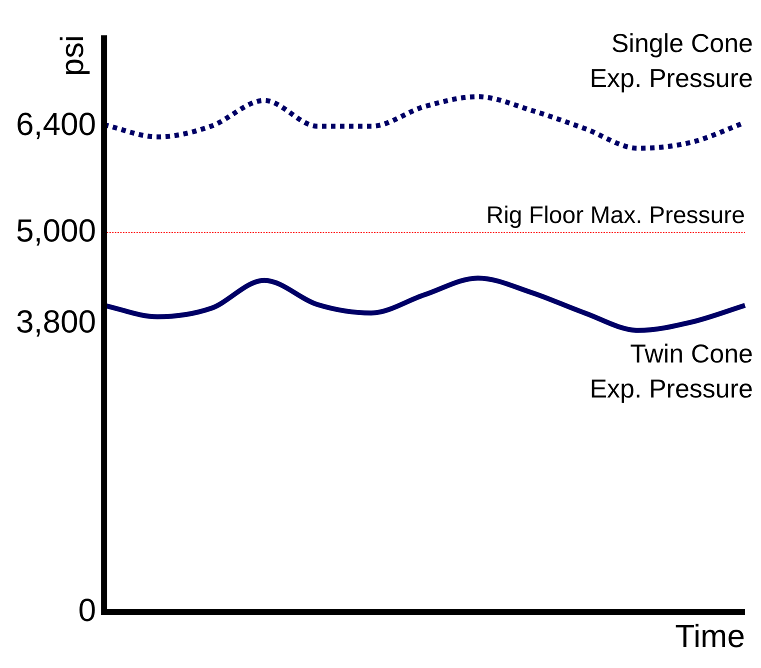 The width and height of the screenshot is (761, 668). Describe the element at coordinates (671, 371) in the screenshot. I see `series-label: Twin Cone Exp. Pressure` at that location.